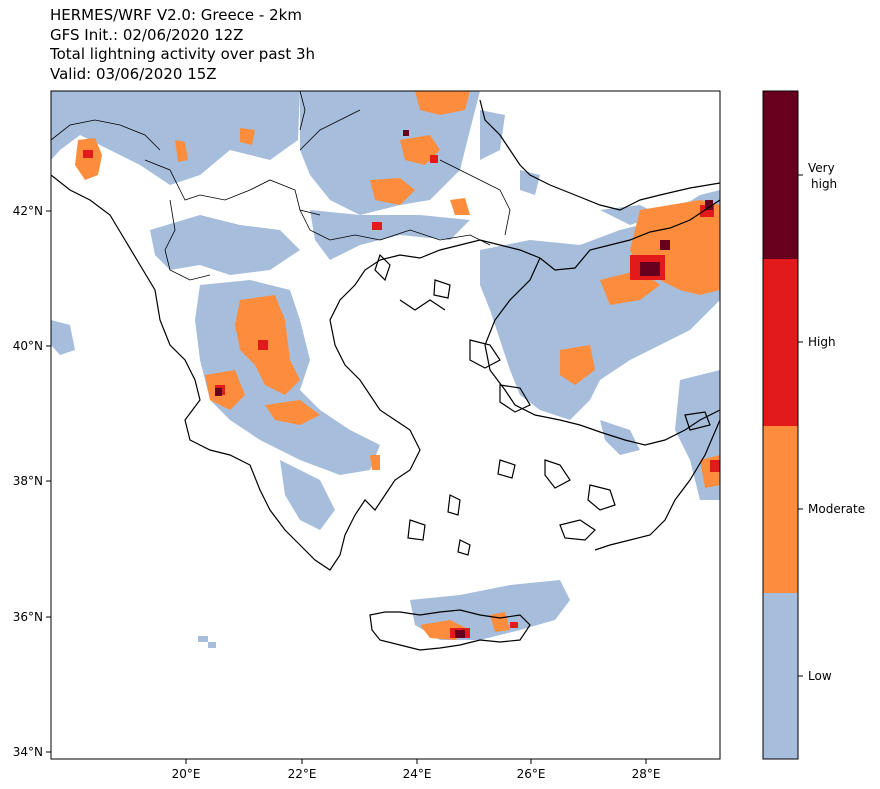 This screenshot has height=789, width=880. I want to click on title-line-init: GFS Init.: 02/06/2020 12Z, so click(147, 34).